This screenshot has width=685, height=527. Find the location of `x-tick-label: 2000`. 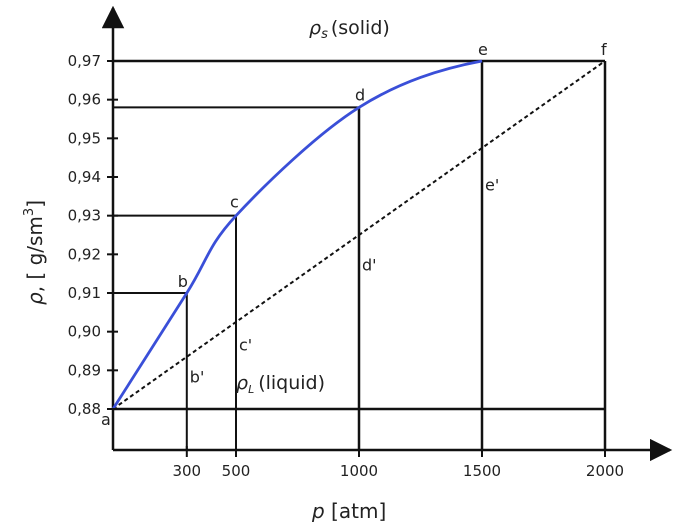

x-tick-label: 2000 is located at coordinates (605, 471).